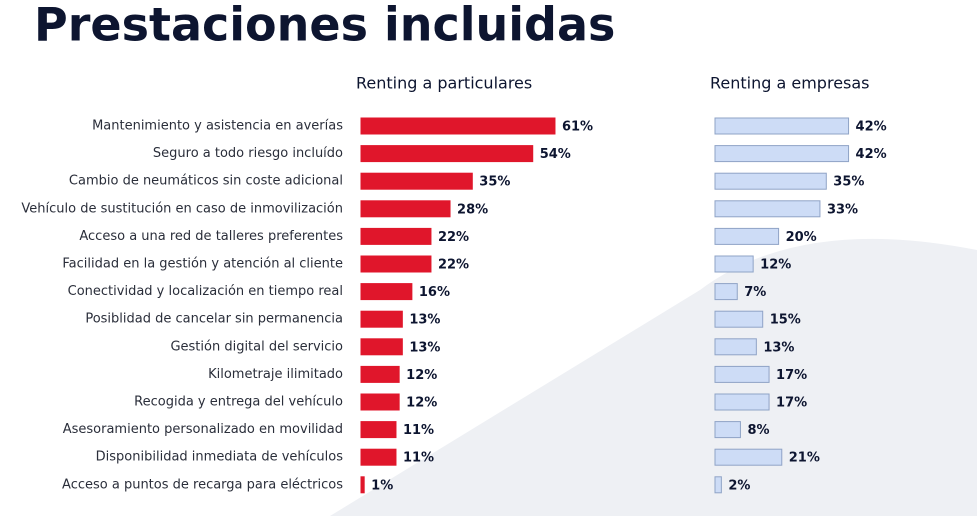  I want to click on panel-title: Renting a empresas, so click(790, 83).